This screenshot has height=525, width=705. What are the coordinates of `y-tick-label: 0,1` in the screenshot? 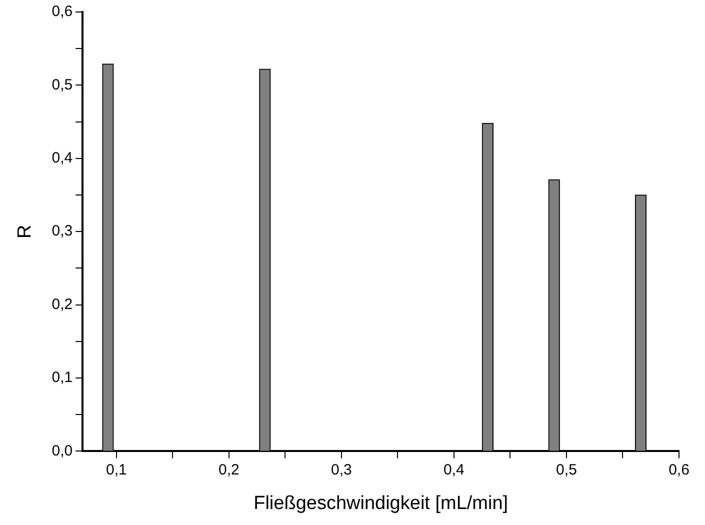 It's located at (62, 377).